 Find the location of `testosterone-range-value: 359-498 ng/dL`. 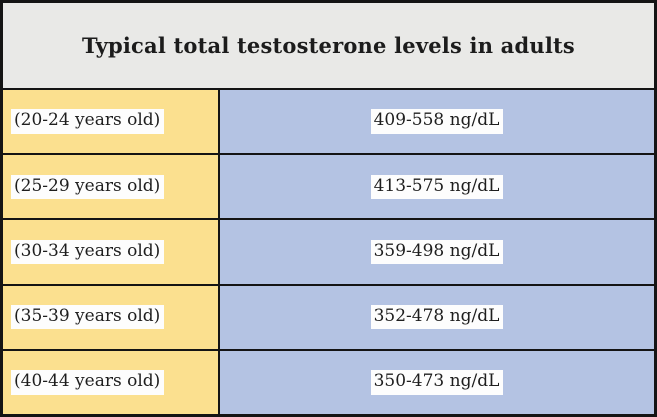

testosterone-range-value: 359-498 ng/dL is located at coordinates (437, 252).